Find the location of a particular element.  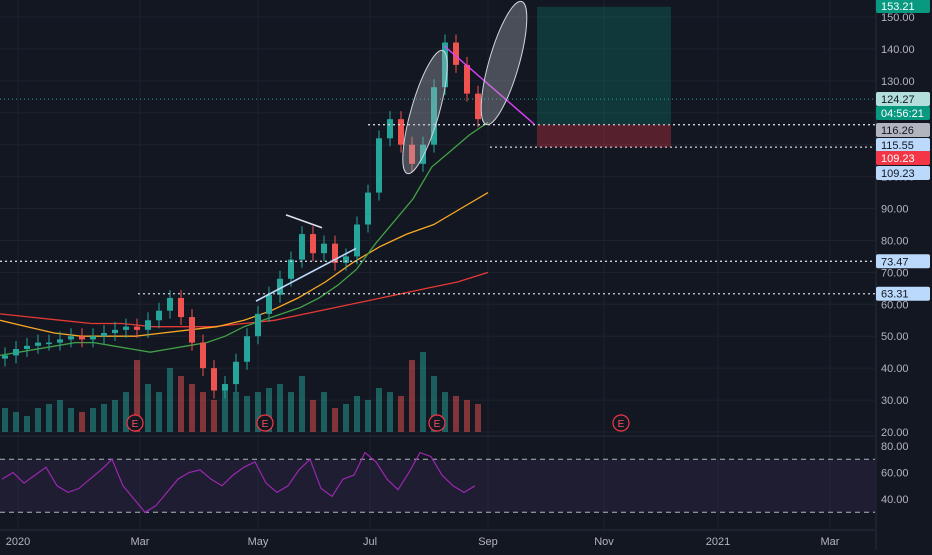

downtrend-line is located at coordinates (489, 85).